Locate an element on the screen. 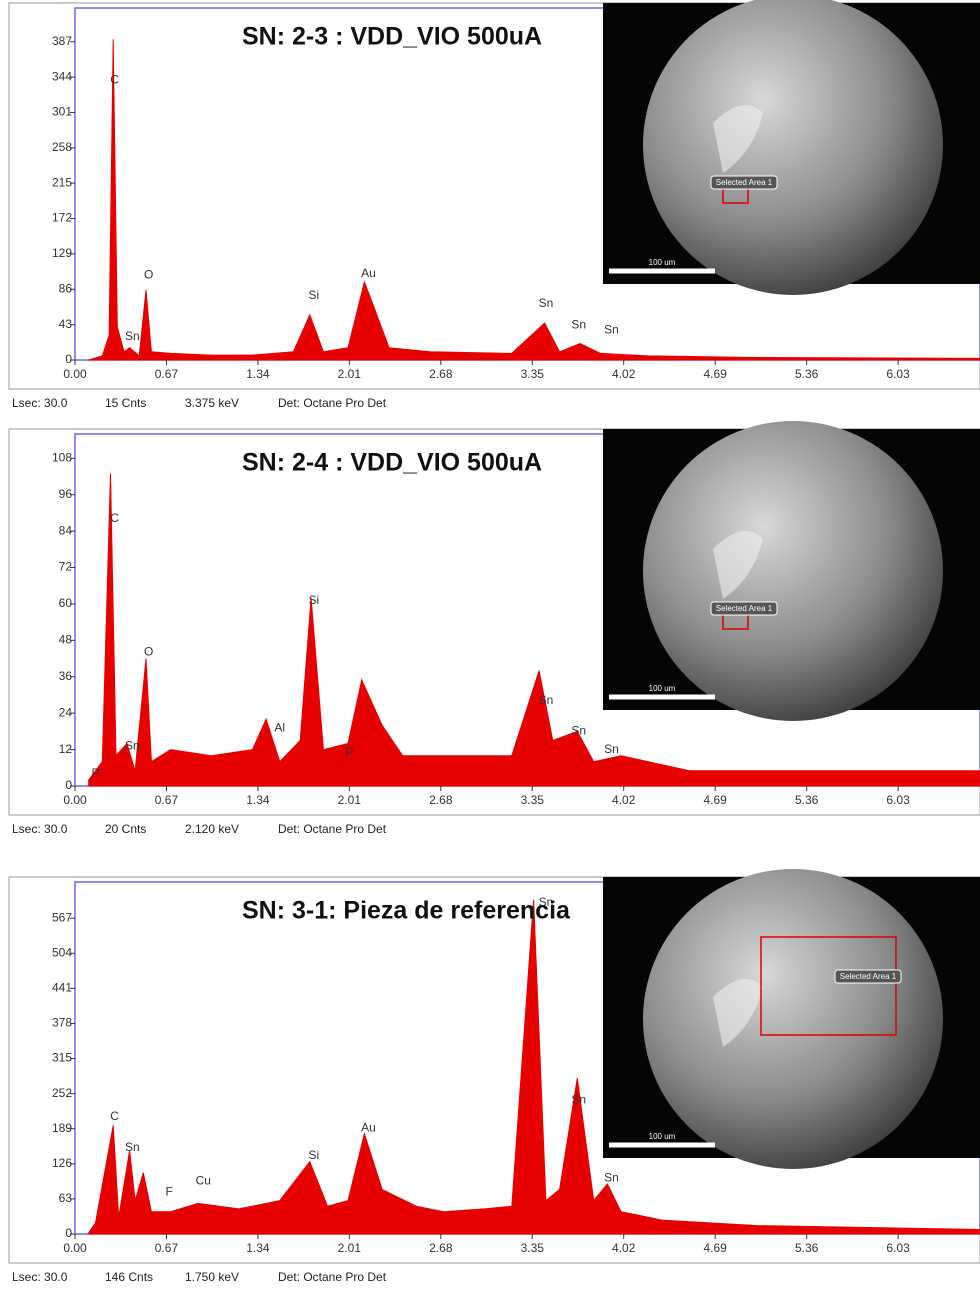 The width and height of the screenshot is (980, 1291). y-tick-label: 189 is located at coordinates (62, 1128).